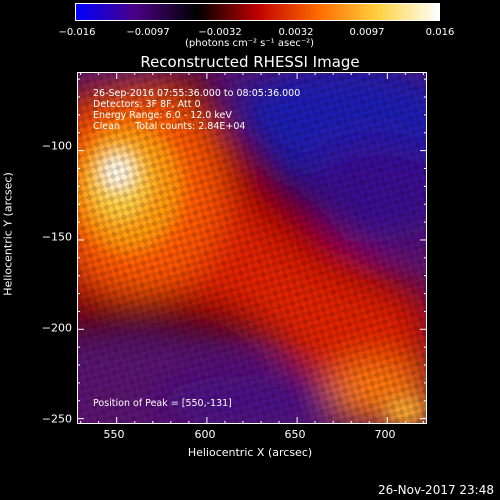  What do you see at coordinates (56, 328) in the screenshot?
I see `y-tick-label: −200` at bounding box center [56, 328].